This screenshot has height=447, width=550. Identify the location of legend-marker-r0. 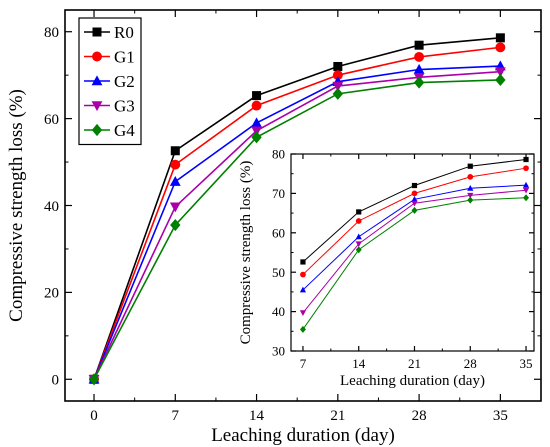
(97, 32).